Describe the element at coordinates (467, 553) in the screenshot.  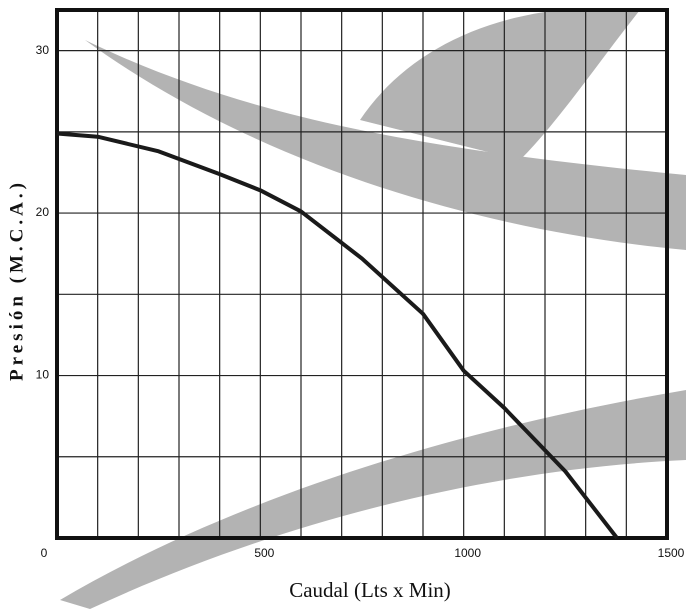
I see `x-tick-label: 1000` at that location.